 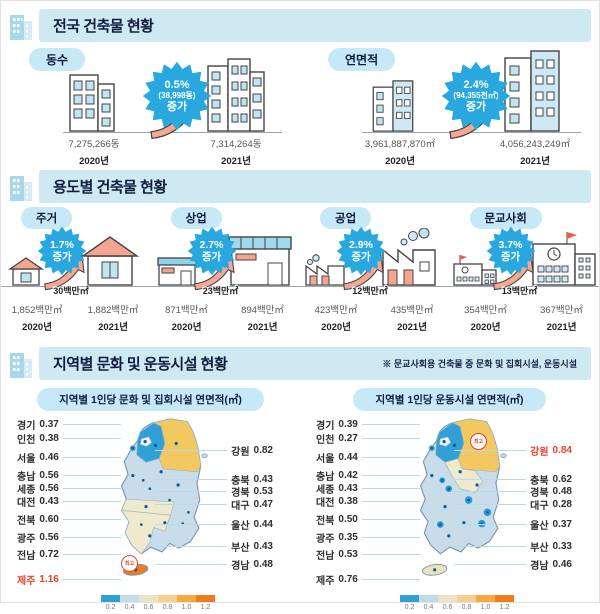 I want to click on increase-badge-text: 3.7% 증가, so click(x=510, y=250).